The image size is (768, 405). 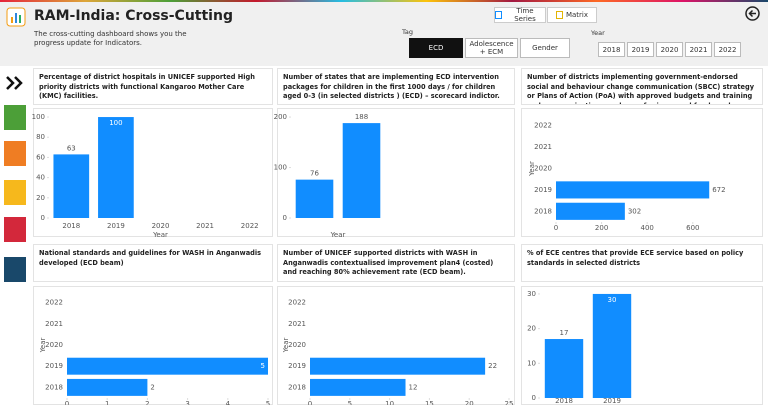 What do you see at coordinates (752, 13) in the screenshot?
I see `back-button` at bounding box center [752, 13].